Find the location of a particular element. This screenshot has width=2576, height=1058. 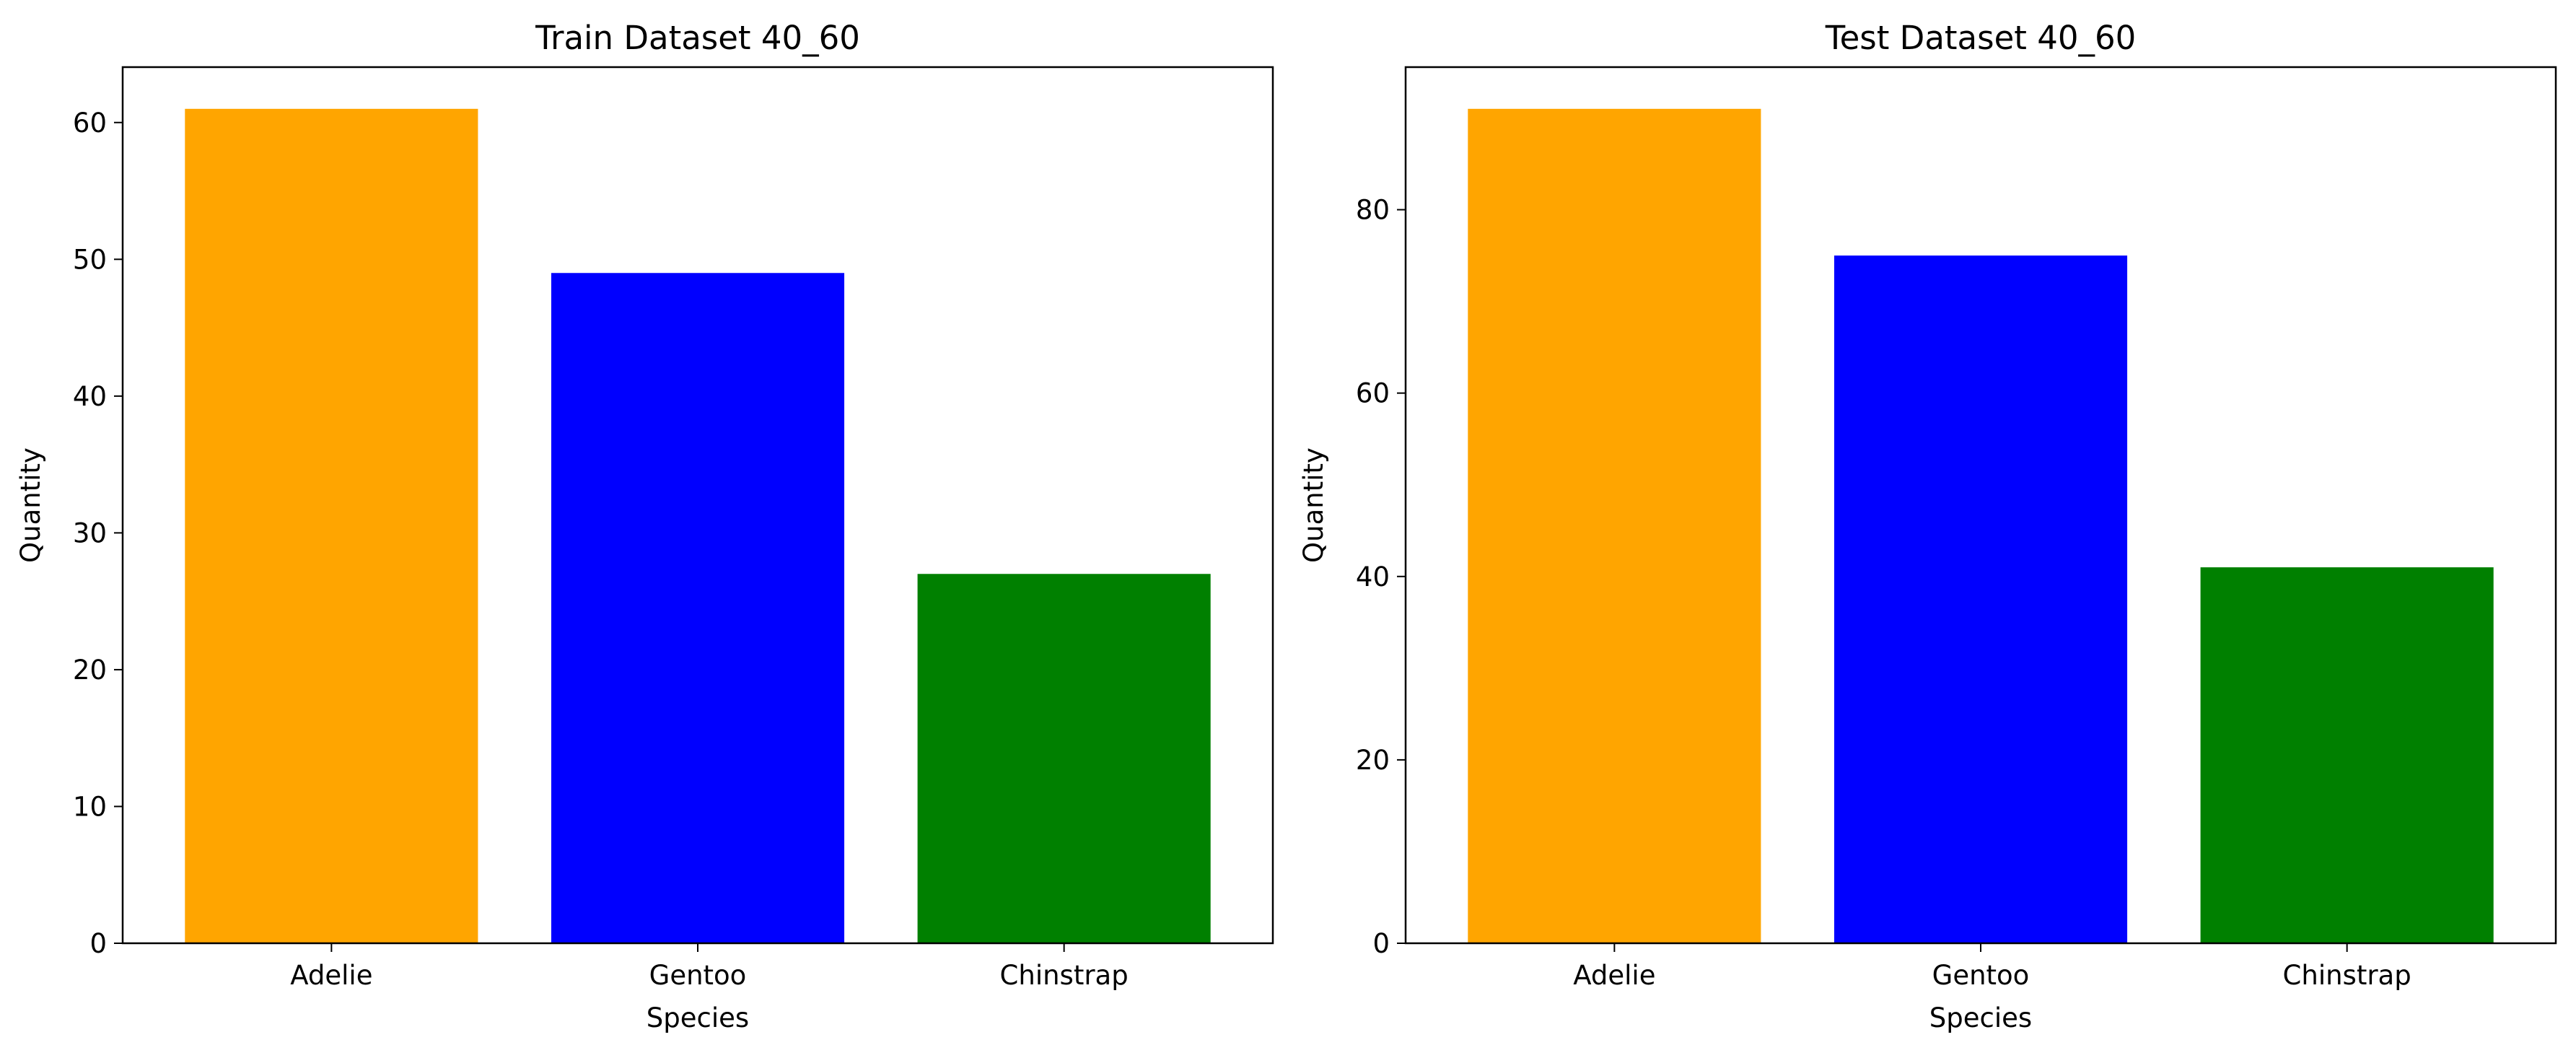

train-bar-gentoo is located at coordinates (698, 608).